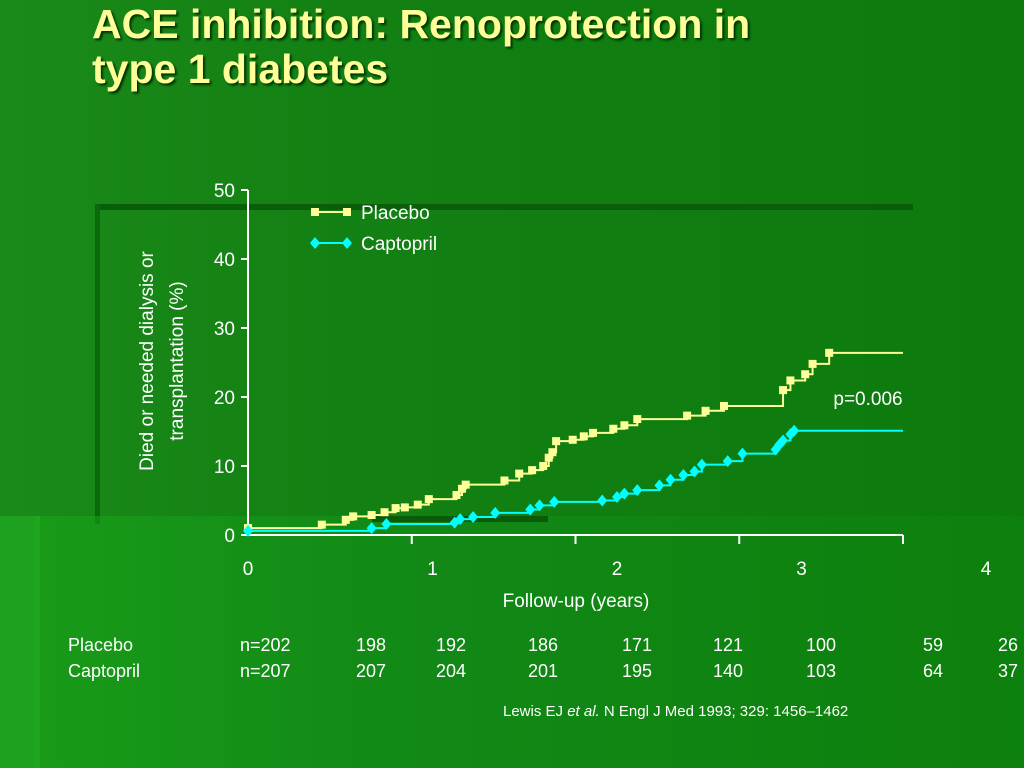  What do you see at coordinates (543, 645) in the screenshot?
I see `risk-cell: 186` at bounding box center [543, 645].